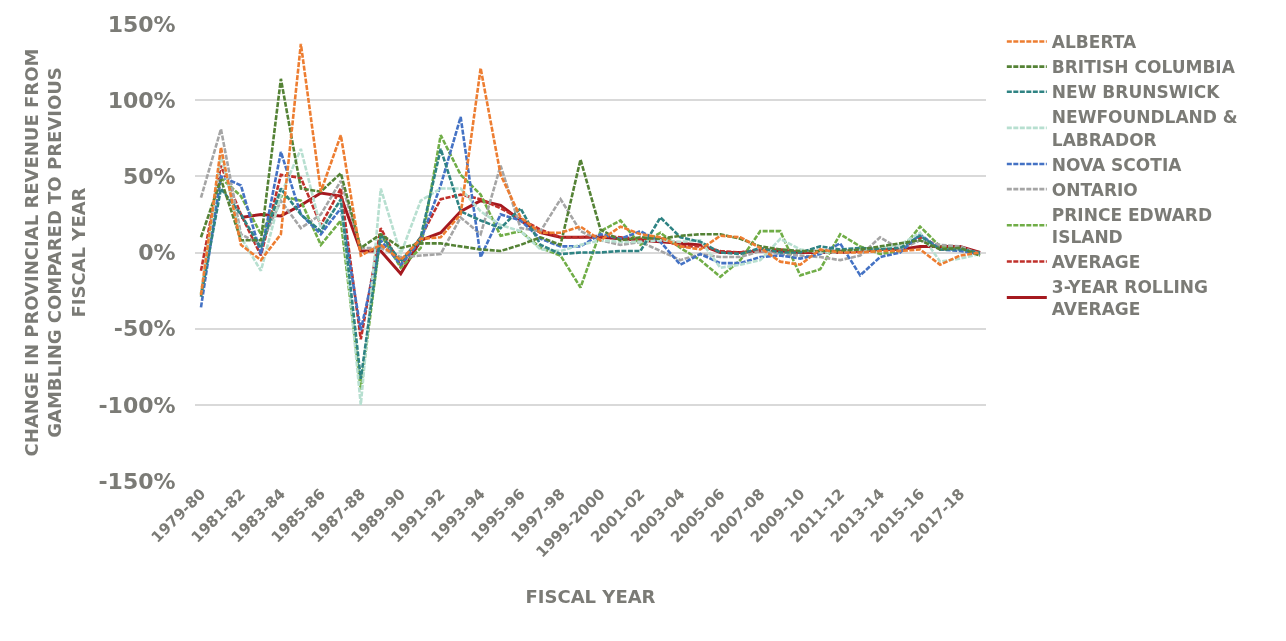 The image size is (1286, 641). Describe the element at coordinates (54, 252) in the screenshot. I see `y-axis-title: CHANGE IN PROVINCIAL REVENUE FROM GAMBLING COMPARED TO PREVIOUS FISCAL YEAR` at that location.